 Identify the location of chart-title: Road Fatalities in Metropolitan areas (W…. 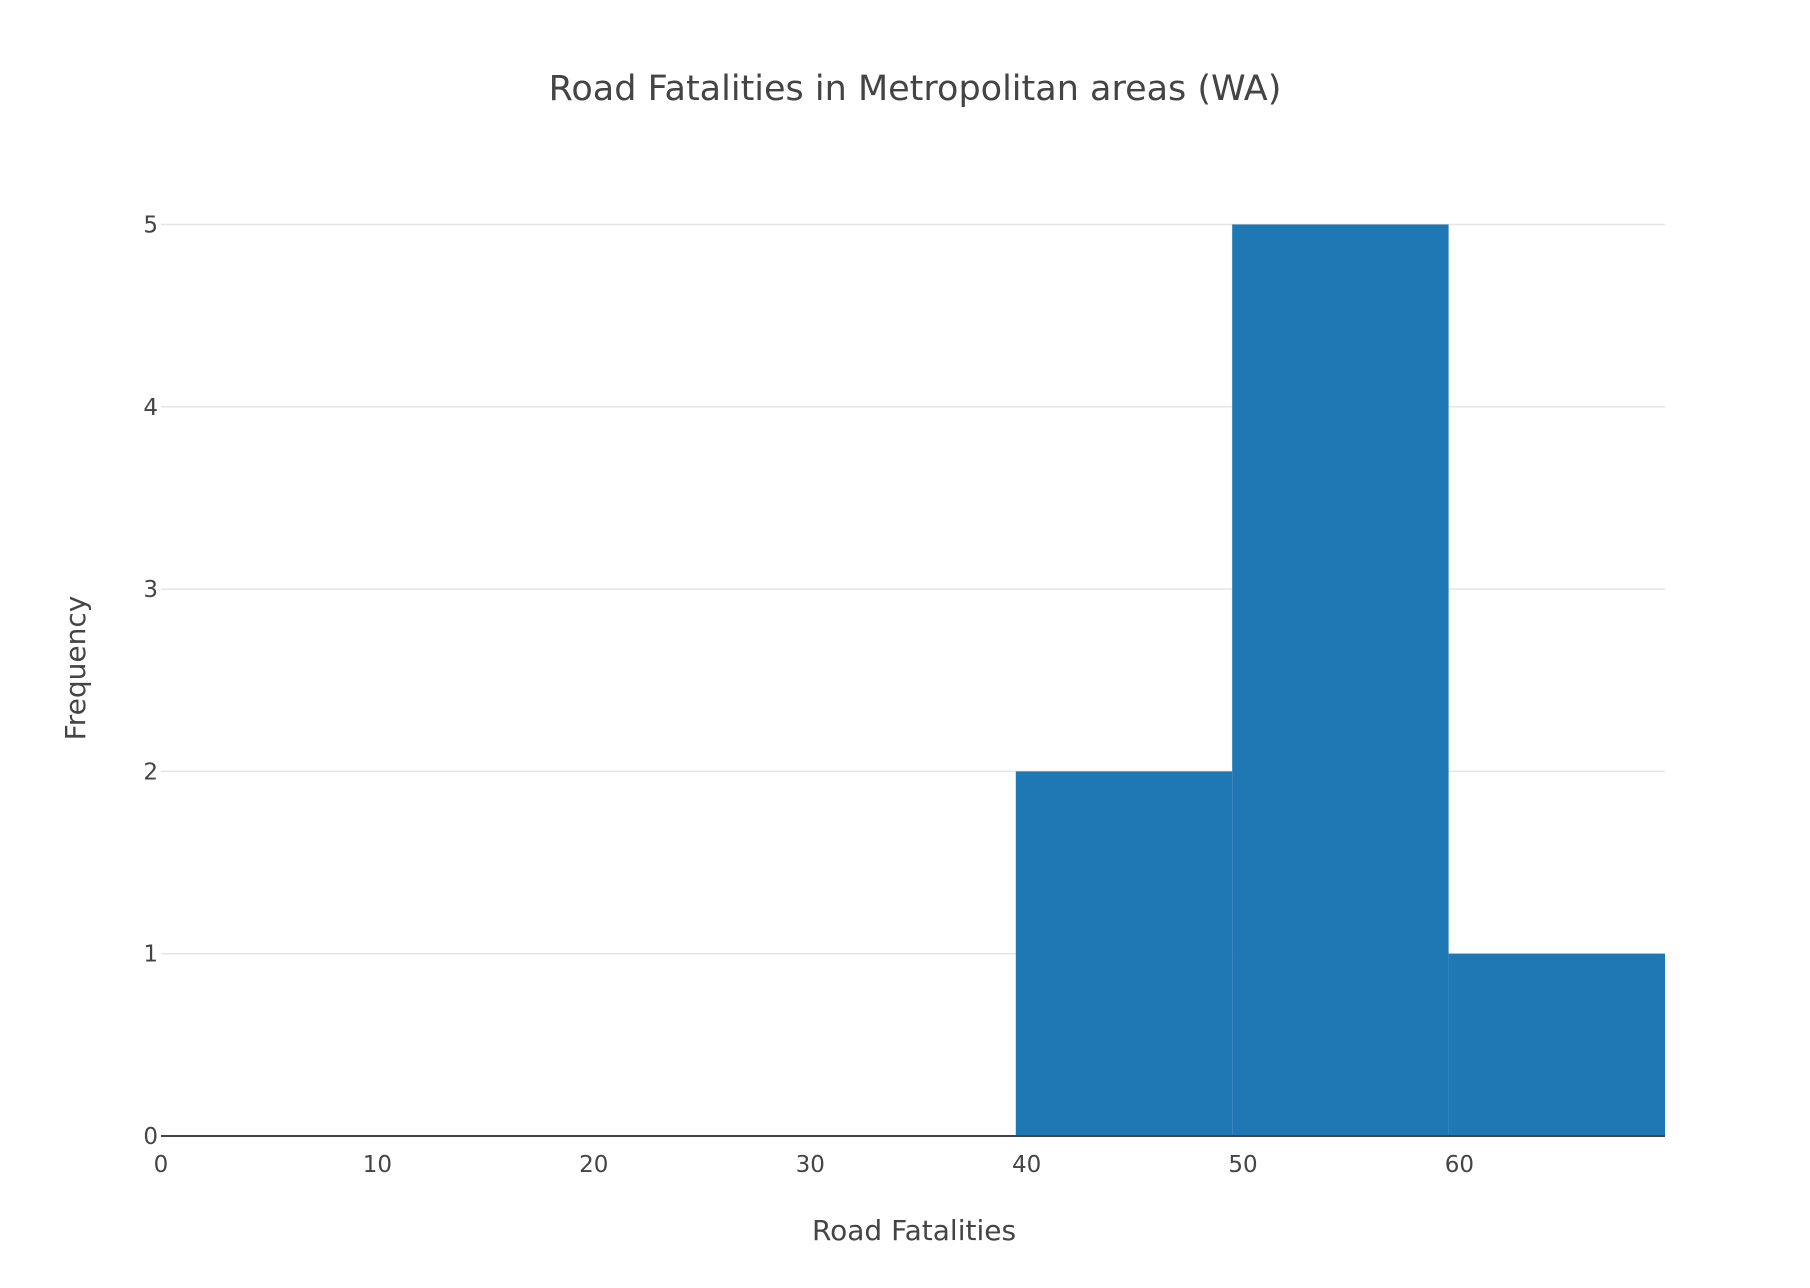
(915, 89).